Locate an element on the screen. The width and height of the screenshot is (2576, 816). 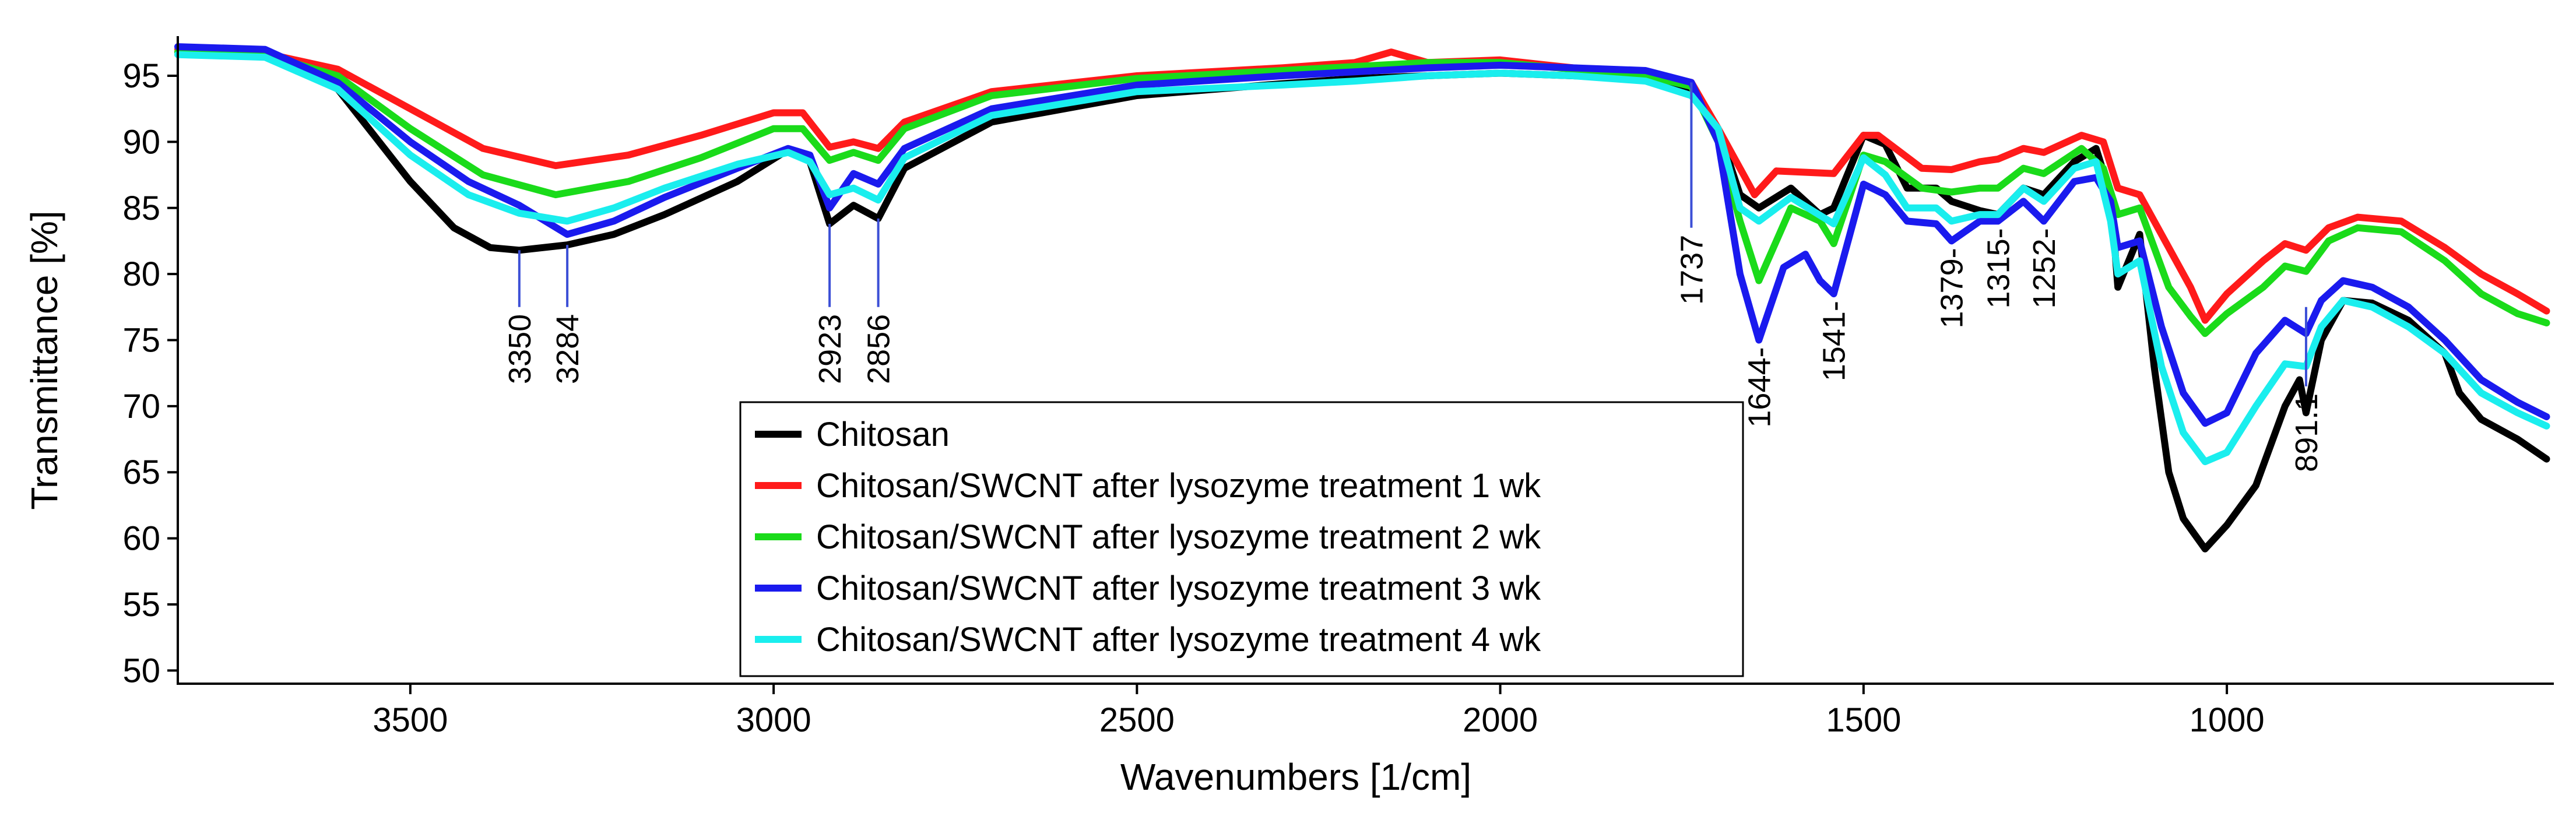
peak-label: 1252- is located at coordinates (2044, 268).